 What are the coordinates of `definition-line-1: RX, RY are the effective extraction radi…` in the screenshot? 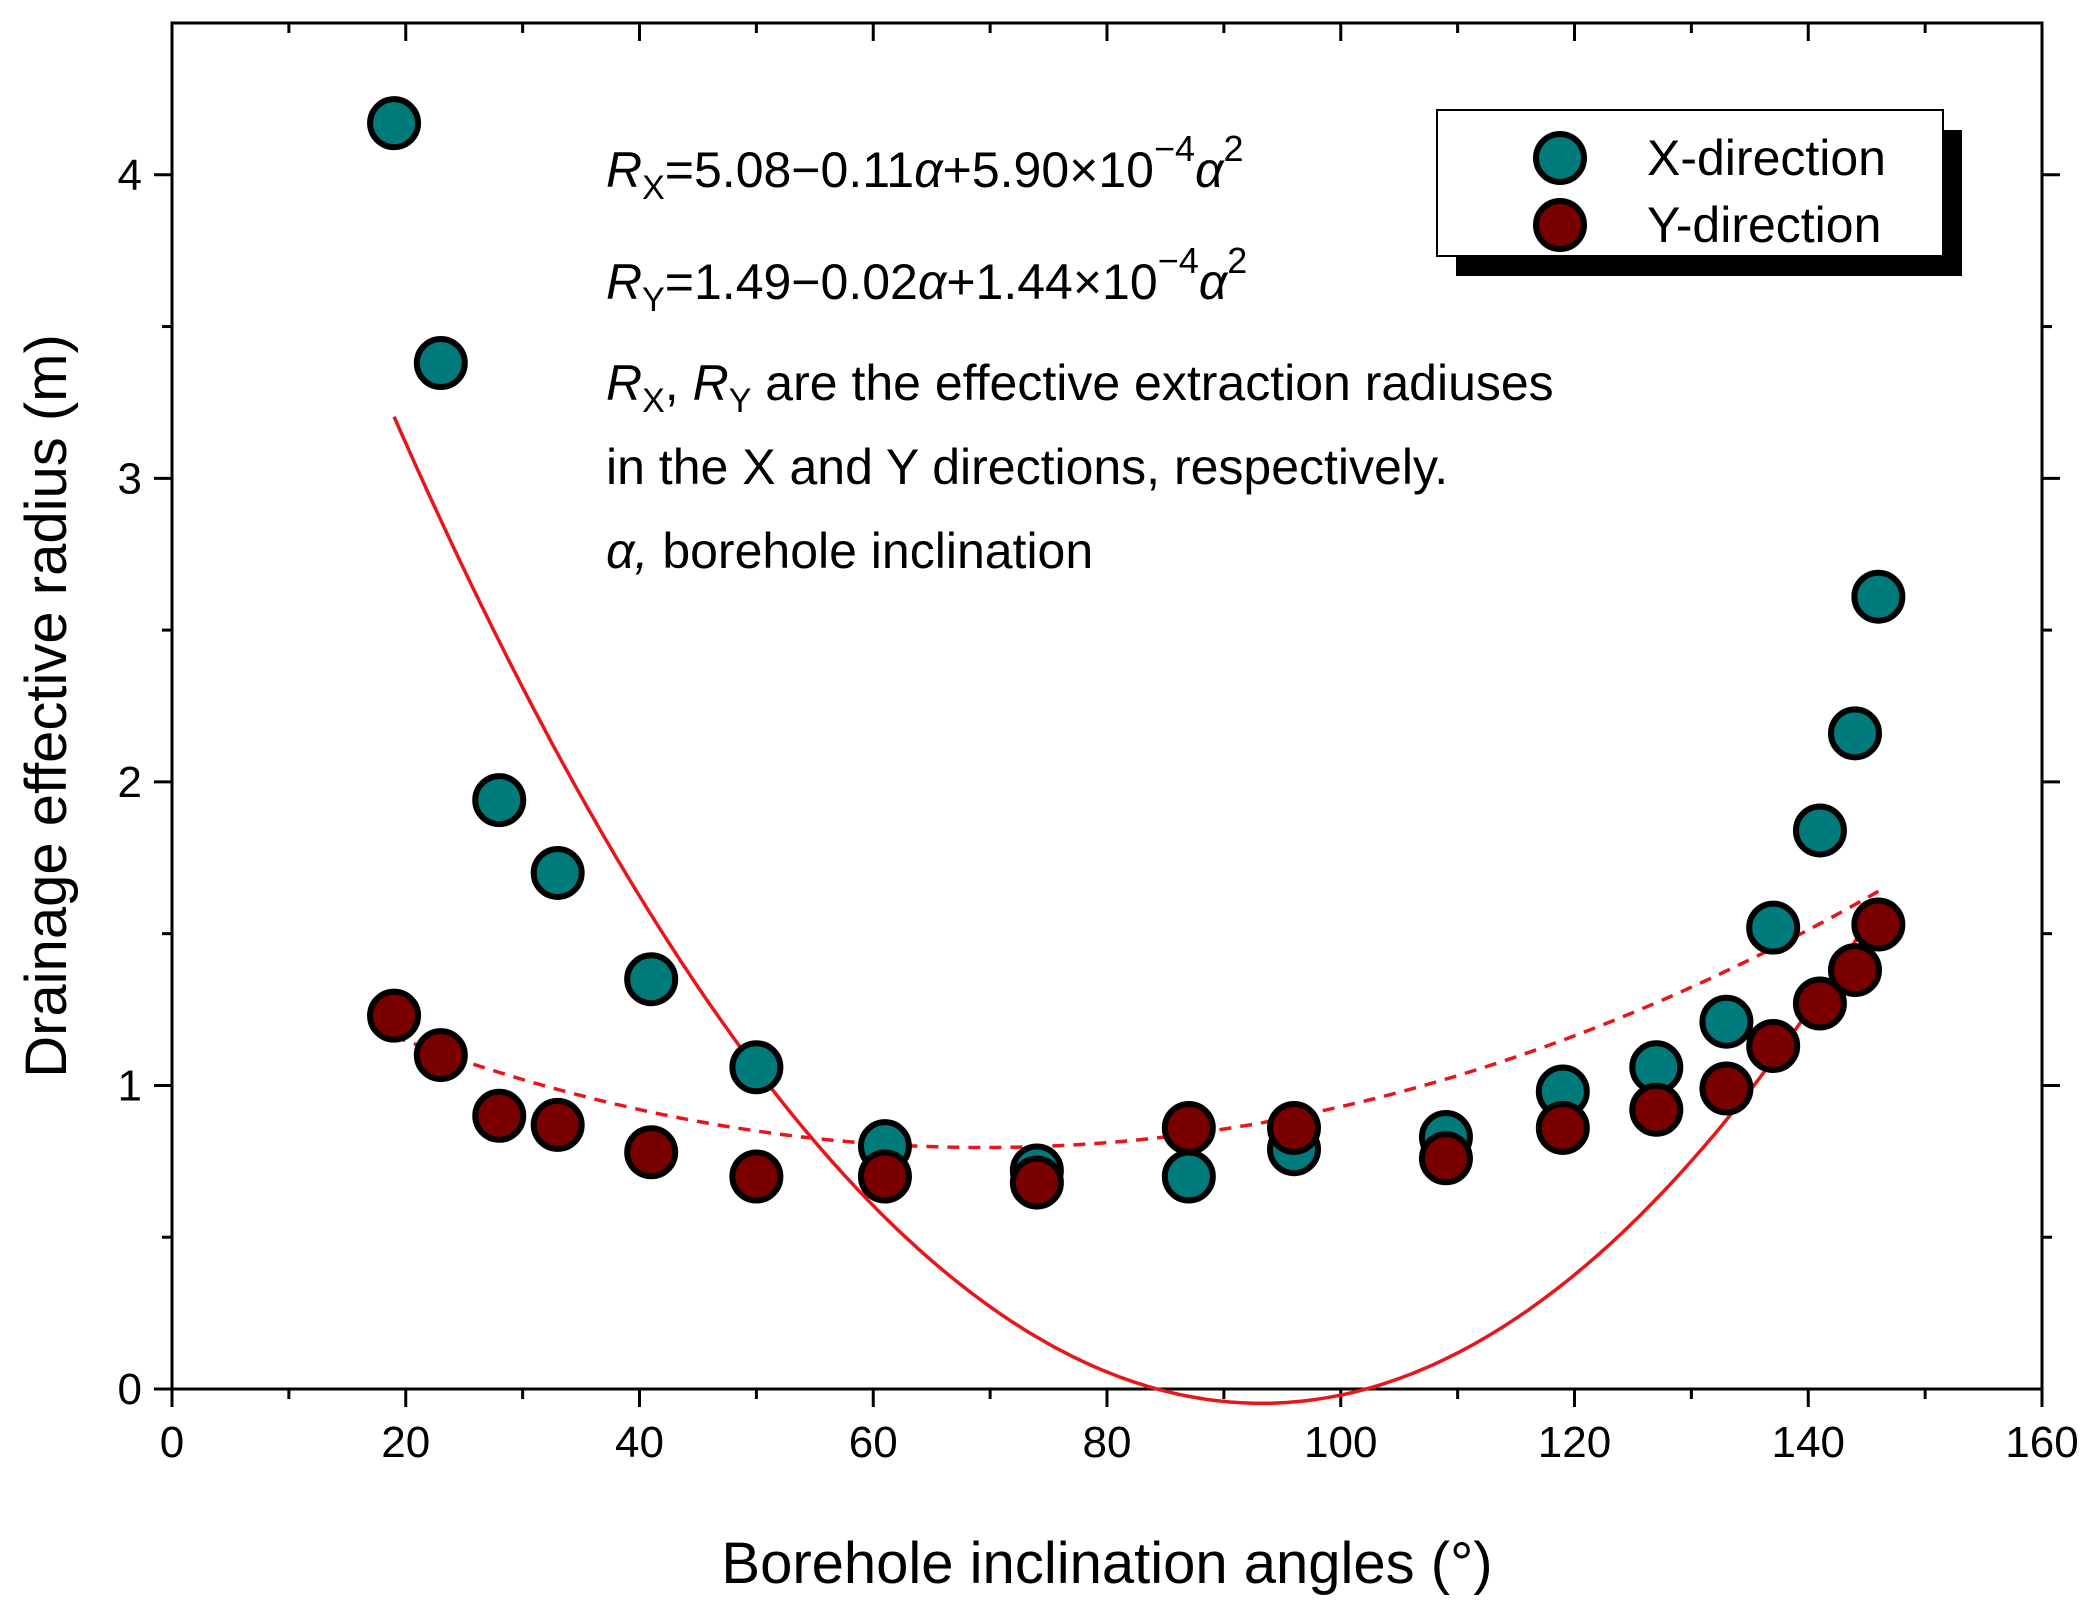 It's located at (1080, 387).